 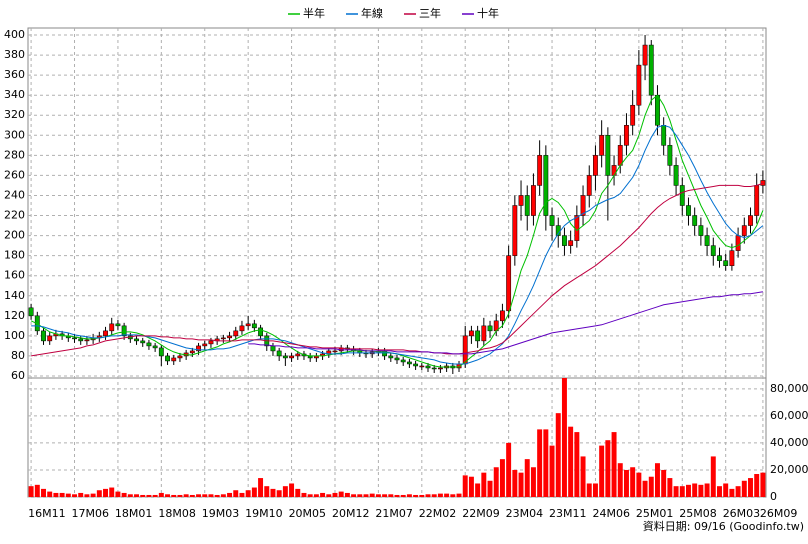 What do you see at coordinates (314, 13) in the screenshot?
I see `legend-label: 半年` at bounding box center [314, 13].